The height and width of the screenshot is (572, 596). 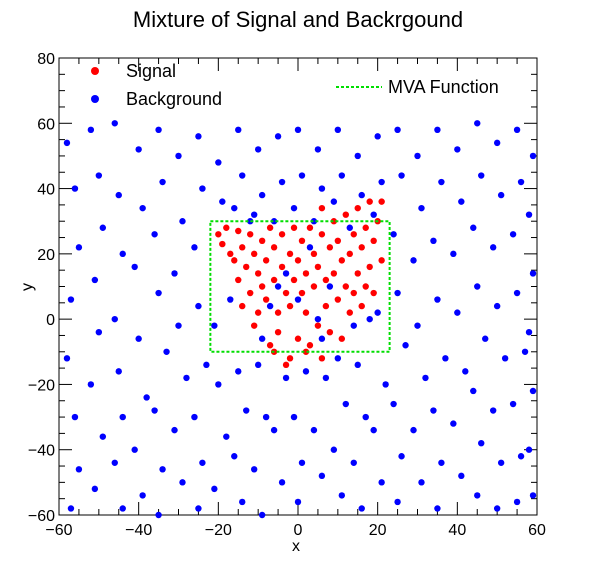 I want to click on y-axis-label: y, so click(x=27, y=287).